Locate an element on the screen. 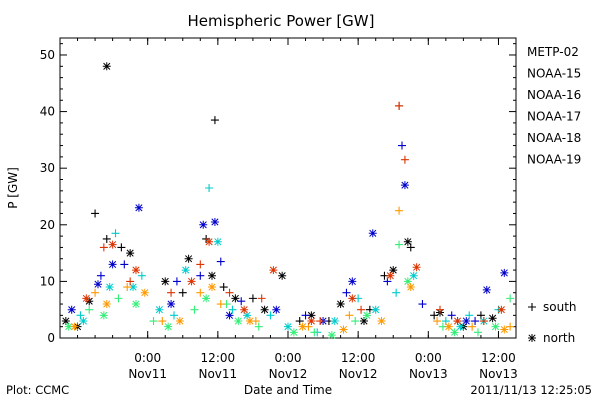 Image resolution: width=600 pixels, height=400 pixels. marker-legend-label: north is located at coordinates (559, 338).